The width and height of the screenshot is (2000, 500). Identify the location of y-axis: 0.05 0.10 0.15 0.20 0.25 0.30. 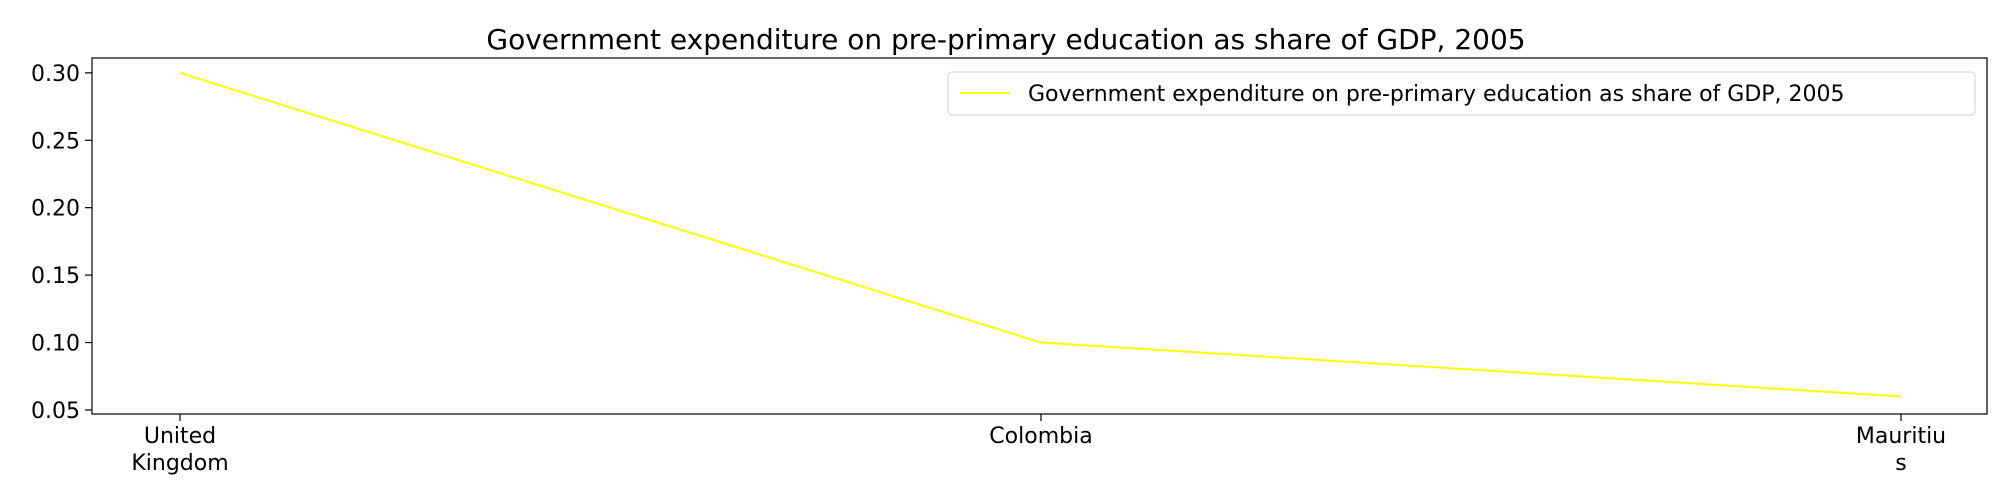
(61, 243).